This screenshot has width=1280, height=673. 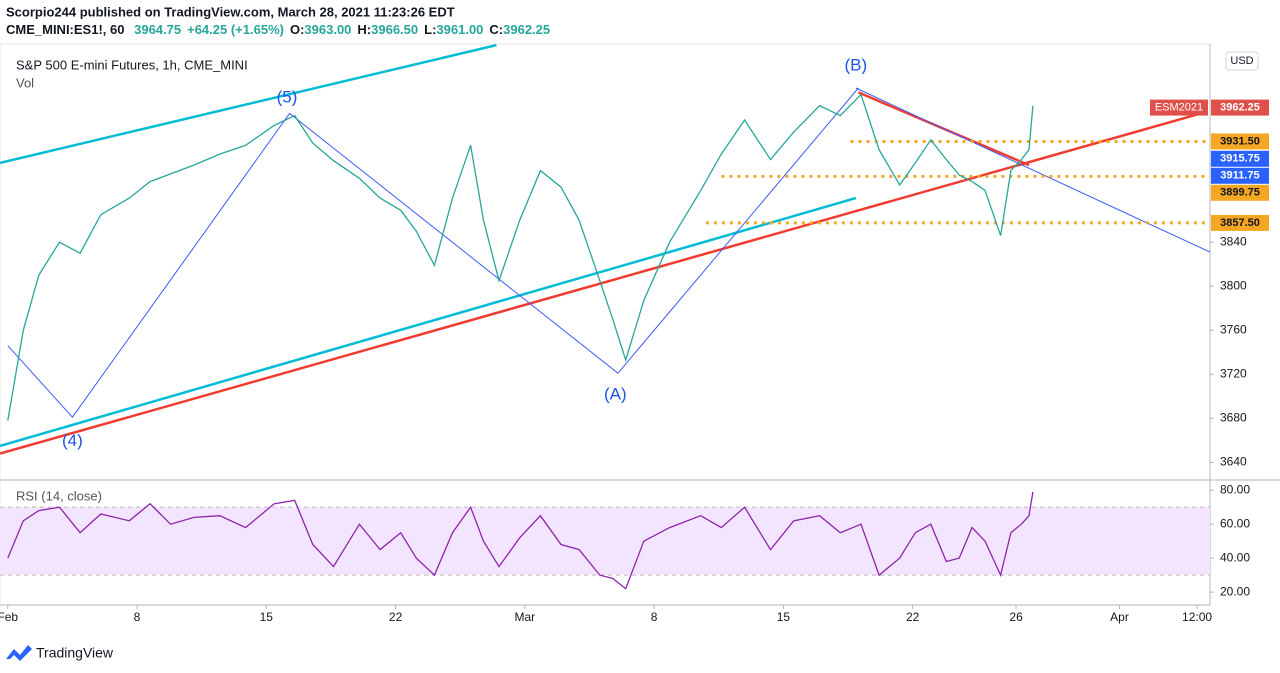 I want to click on volume-label: Vol, so click(x=25, y=82).